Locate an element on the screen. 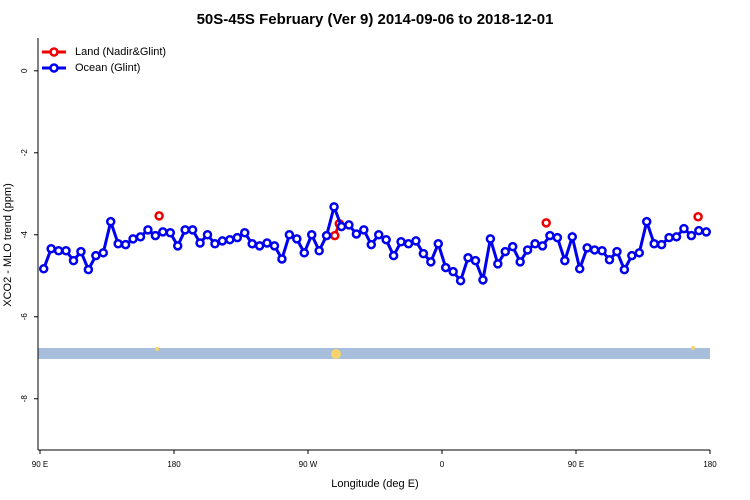  coverage-band is located at coordinates (374, 353).